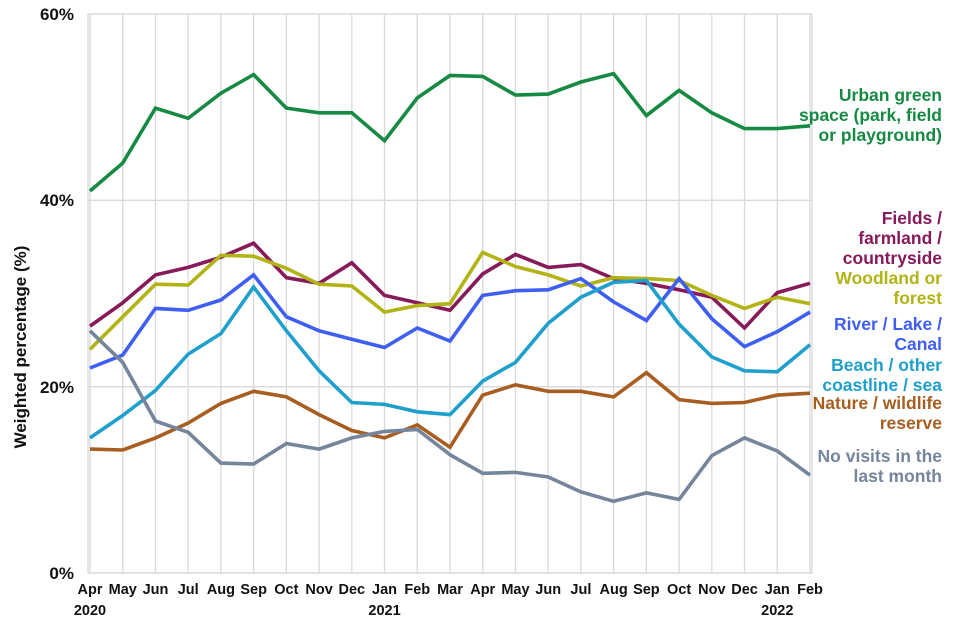 This screenshot has width=960, height=640. I want to click on legend-beach-other-coastline-sea: Beach / other coastline / sea, so click(882, 375).